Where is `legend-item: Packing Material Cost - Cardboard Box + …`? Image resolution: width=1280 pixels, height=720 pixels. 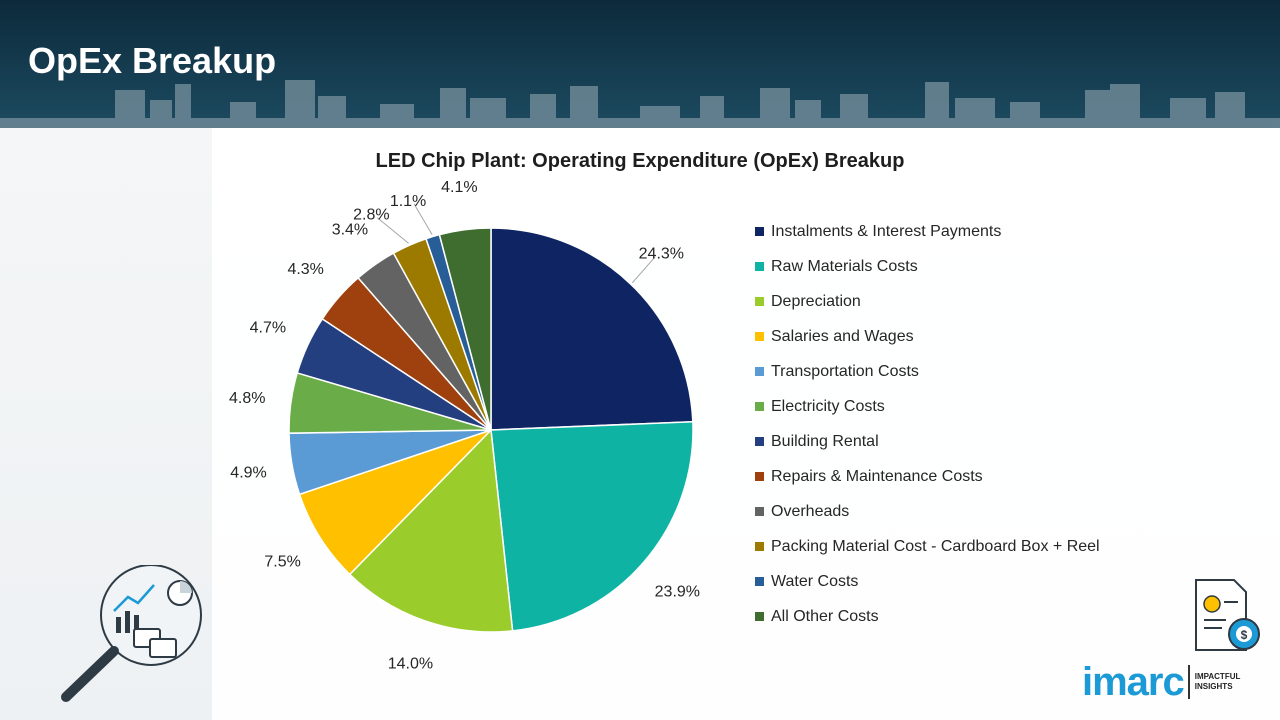 legend-item: Packing Material Cost - Cardboard Box + … is located at coordinates (927, 546).